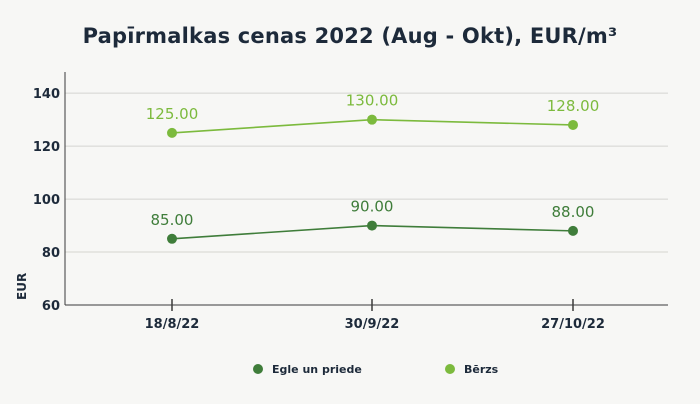  I want to click on data-label: 88.00, so click(573, 212).